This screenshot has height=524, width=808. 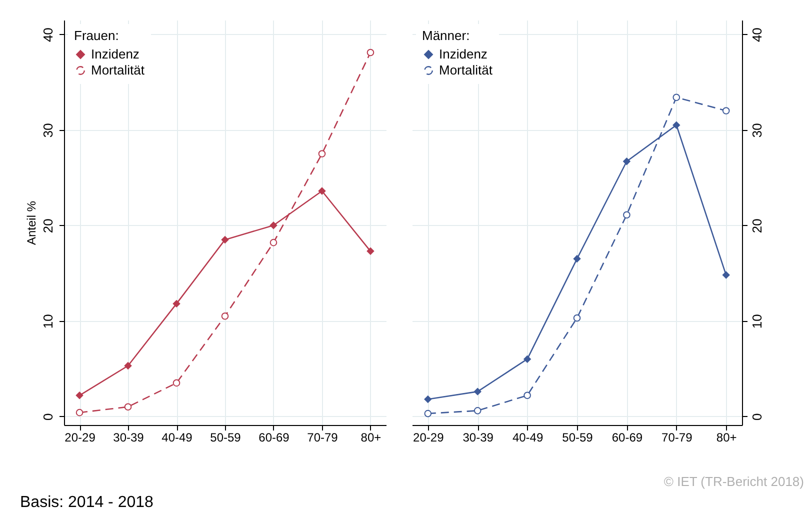 What do you see at coordinates (48, 130) in the screenshot?
I see `y-tick-label: 30` at bounding box center [48, 130].